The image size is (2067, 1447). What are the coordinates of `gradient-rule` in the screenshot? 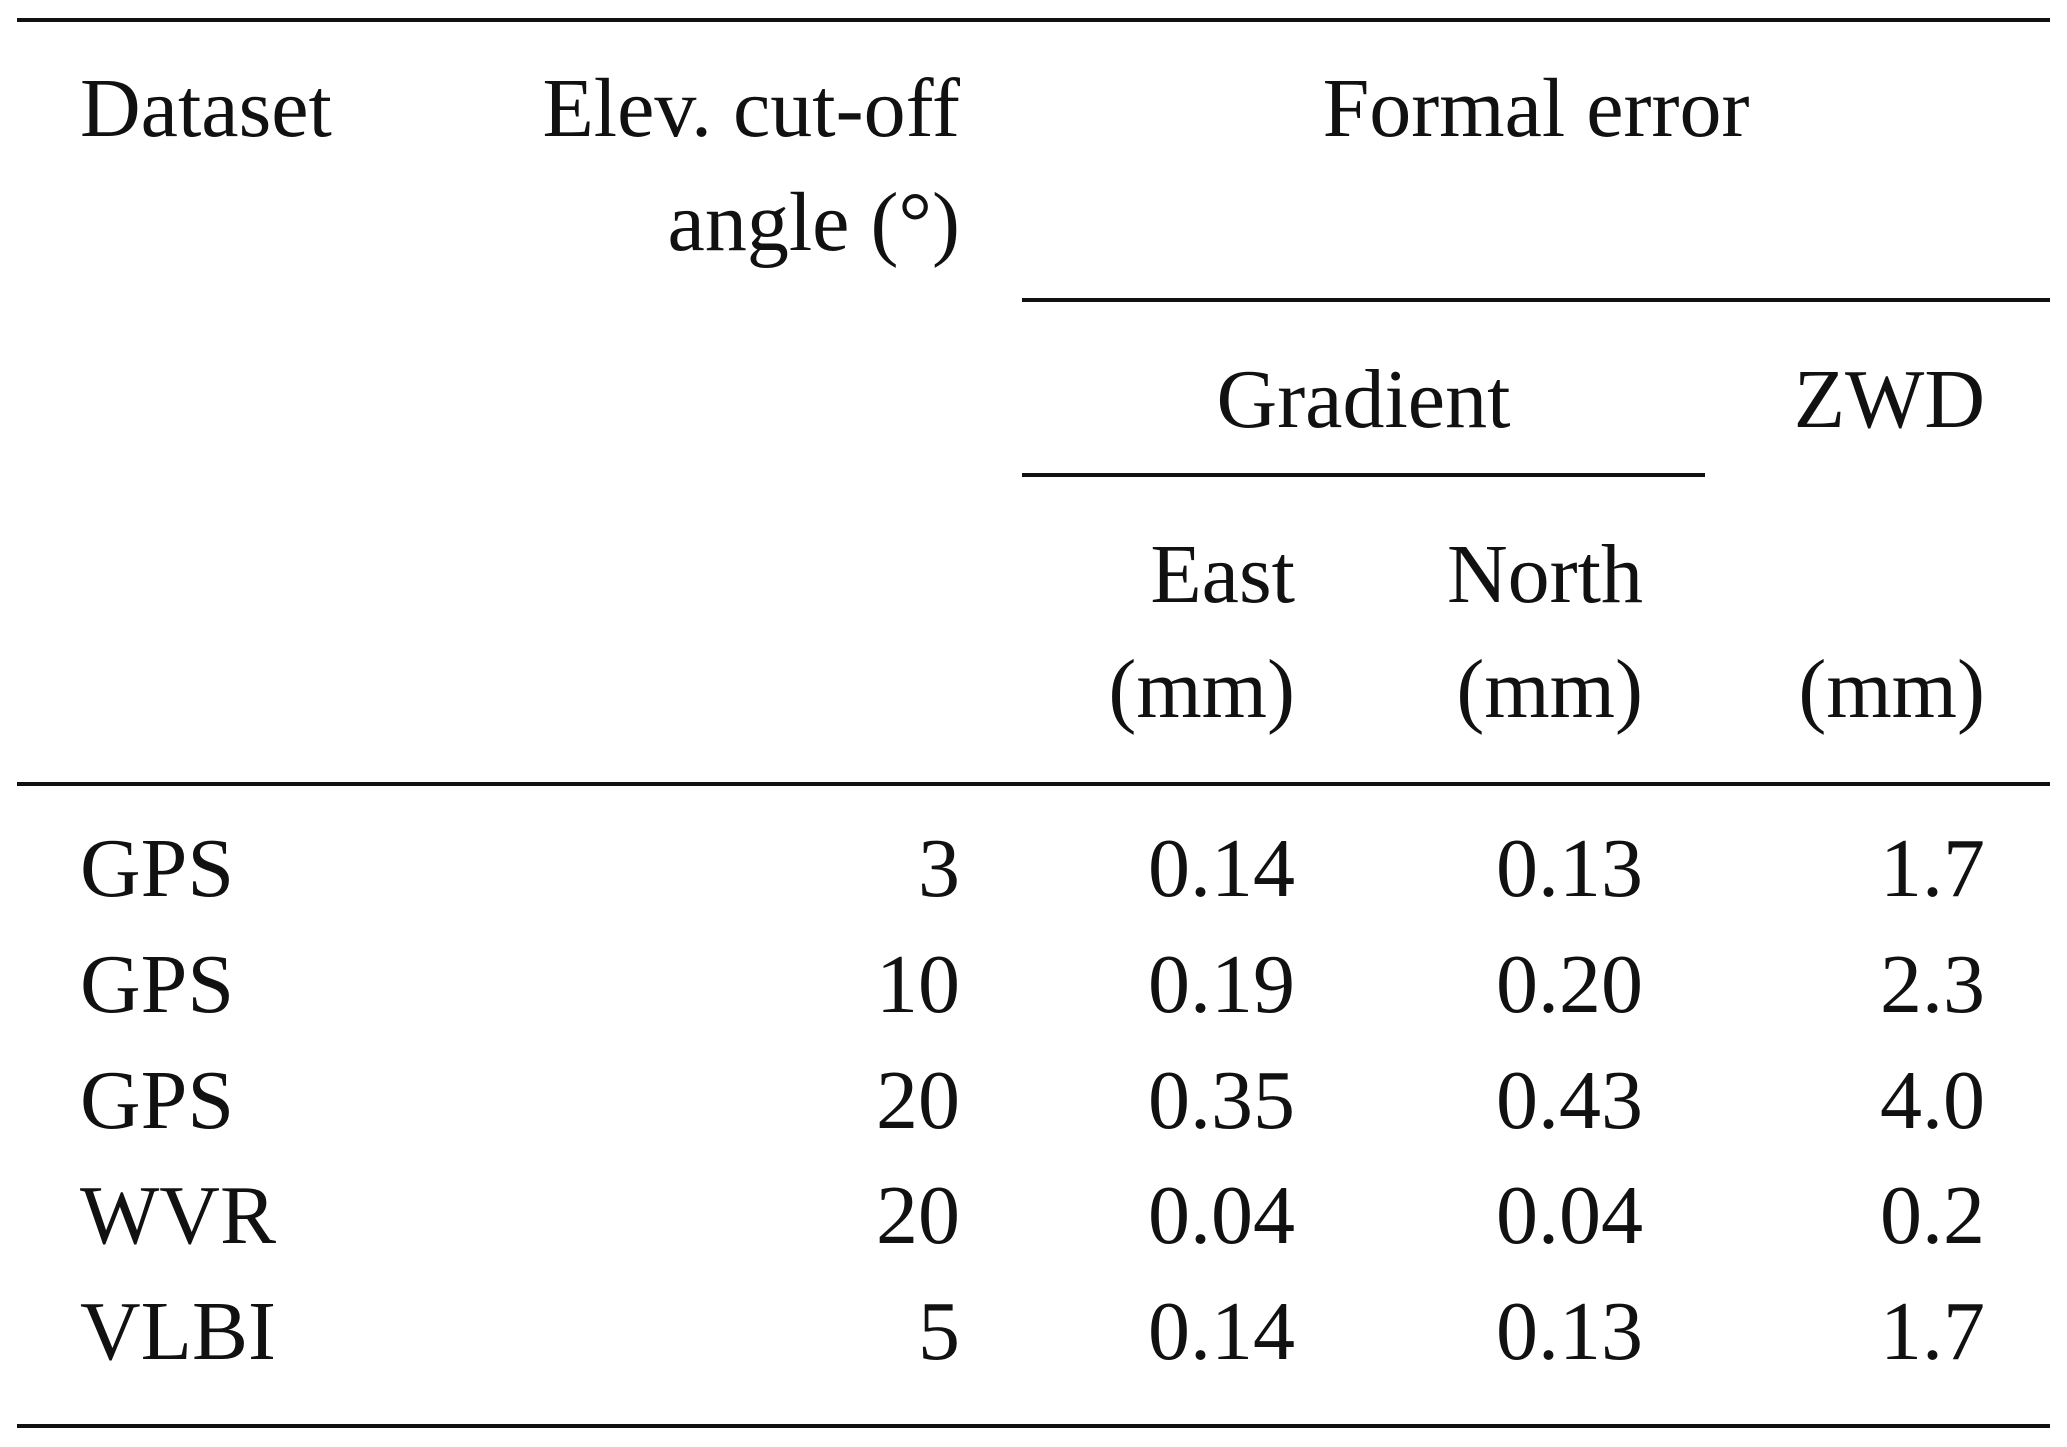 It's located at (1363, 475).